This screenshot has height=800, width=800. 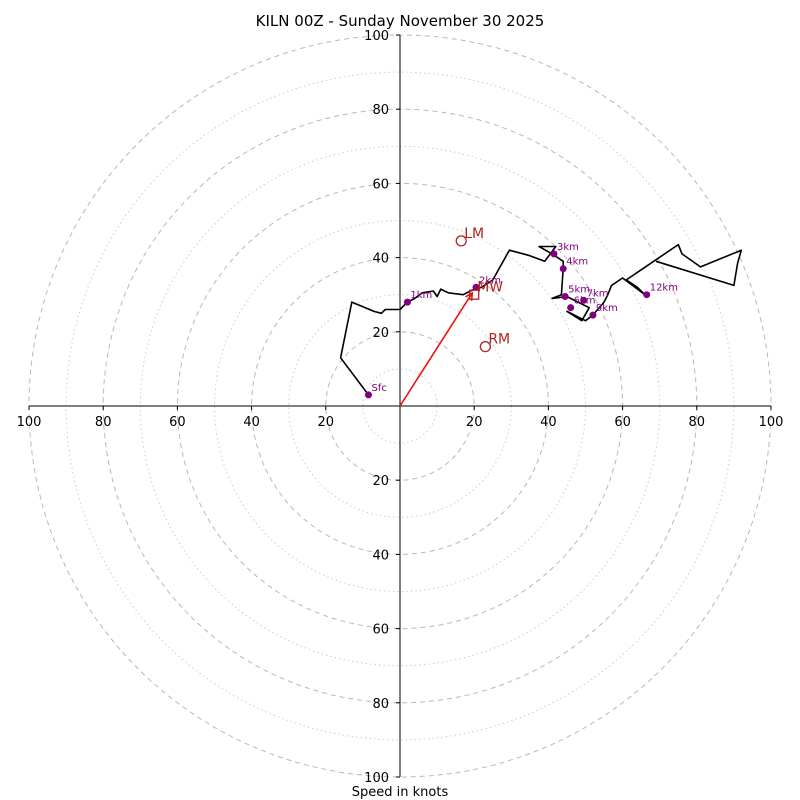 What do you see at coordinates (400, 21) in the screenshot?
I see `chart-title: KILN 00Z - Sunday November 30 2025` at bounding box center [400, 21].